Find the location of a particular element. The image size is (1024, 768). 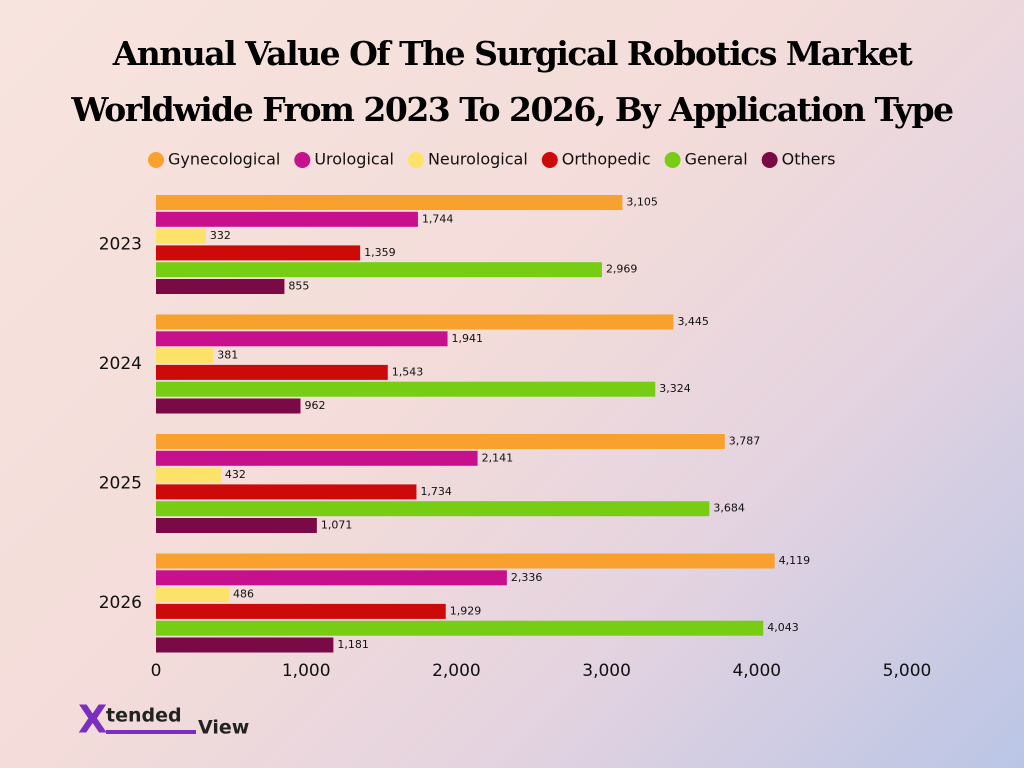

value-label: 1,929 is located at coordinates (466, 610).